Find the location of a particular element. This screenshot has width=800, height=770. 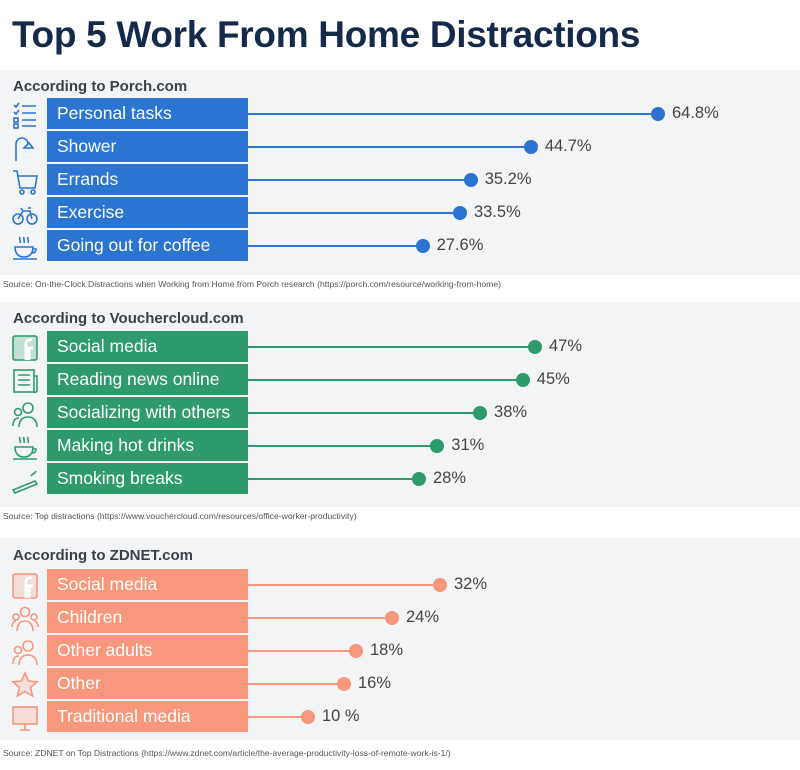

bar-row: Errands 35.2% is located at coordinates (400, 180).